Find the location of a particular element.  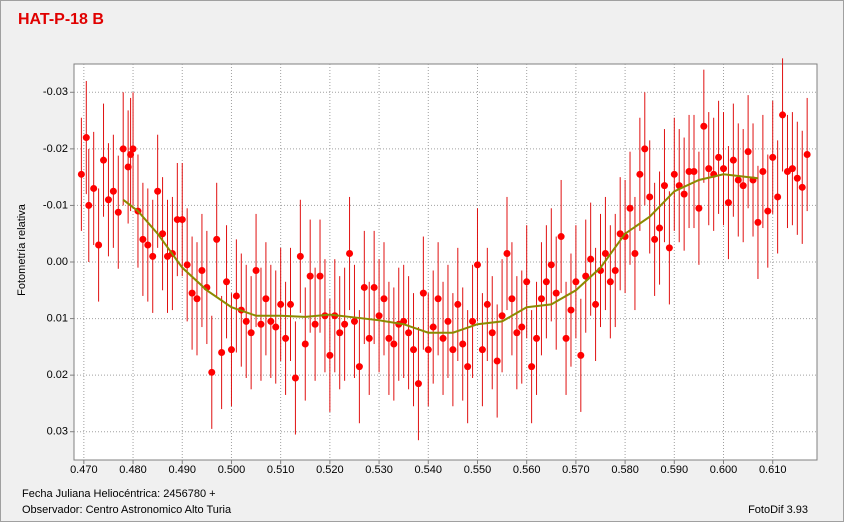

y-axis-label: Fotometría relativa is located at coordinates (22, 249).